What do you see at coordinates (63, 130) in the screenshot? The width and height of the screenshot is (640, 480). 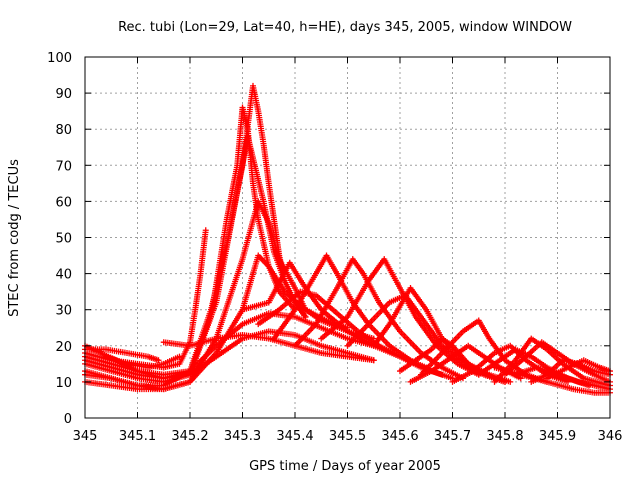 I see `y-tick-label: 80` at bounding box center [63, 130].